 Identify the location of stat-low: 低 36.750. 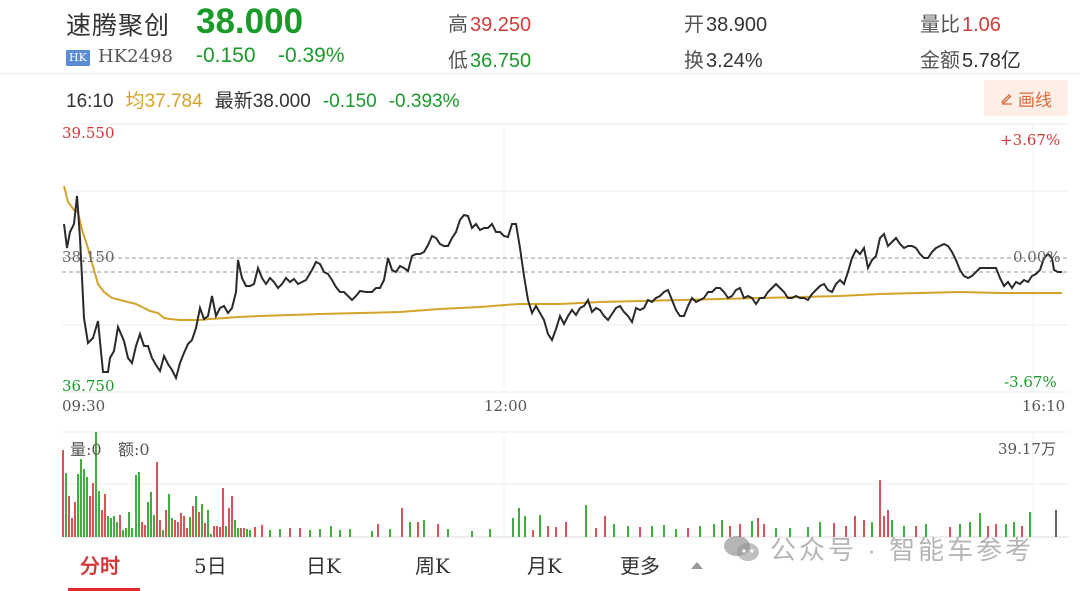
(490, 61).